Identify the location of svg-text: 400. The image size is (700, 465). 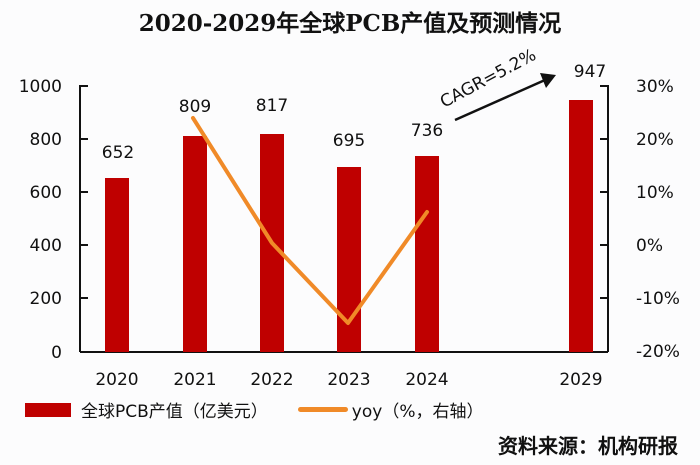
(46, 246).